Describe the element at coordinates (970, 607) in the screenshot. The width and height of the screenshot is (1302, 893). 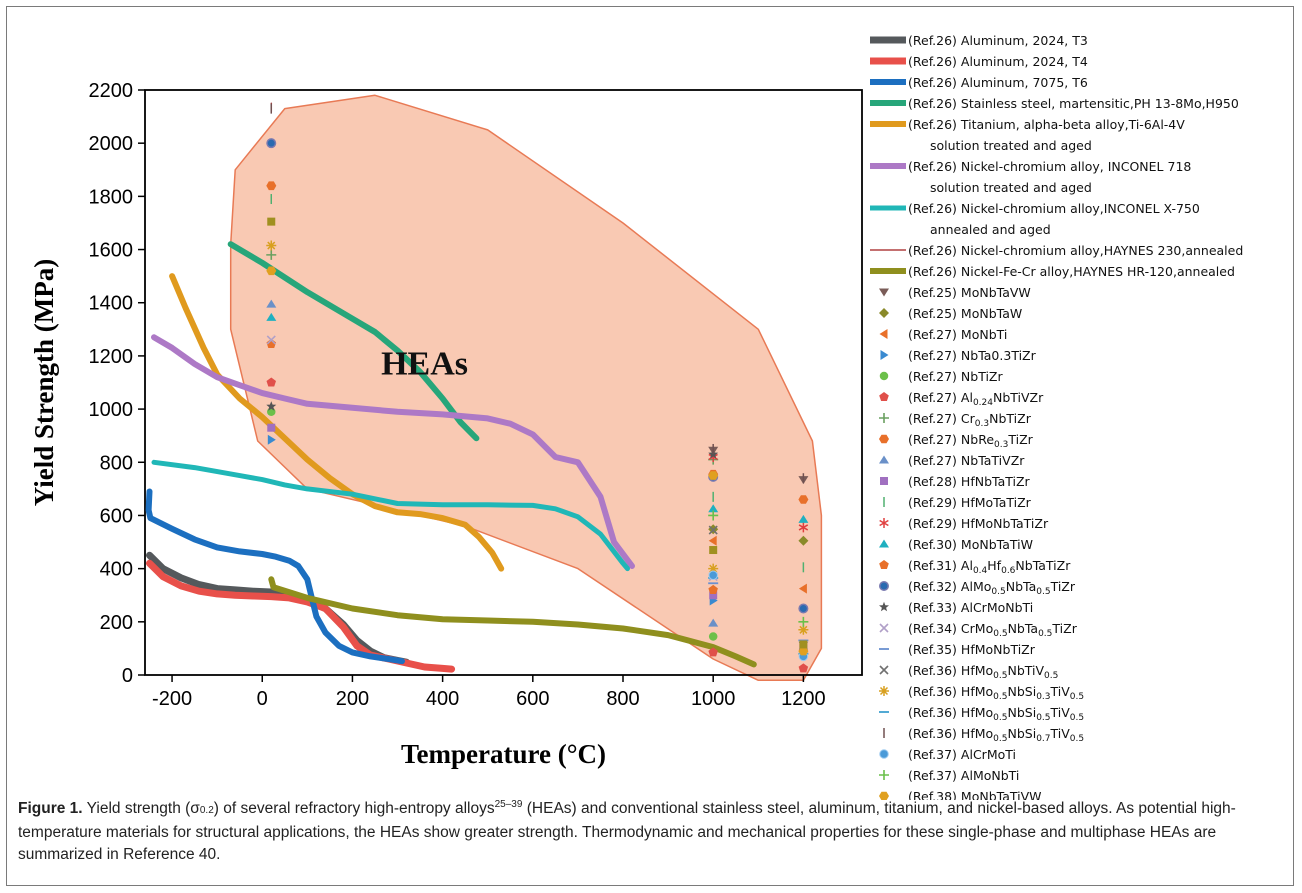
I see `legend-label-marker-16: (Ref.33) AlCrMoNbTi` at that location.